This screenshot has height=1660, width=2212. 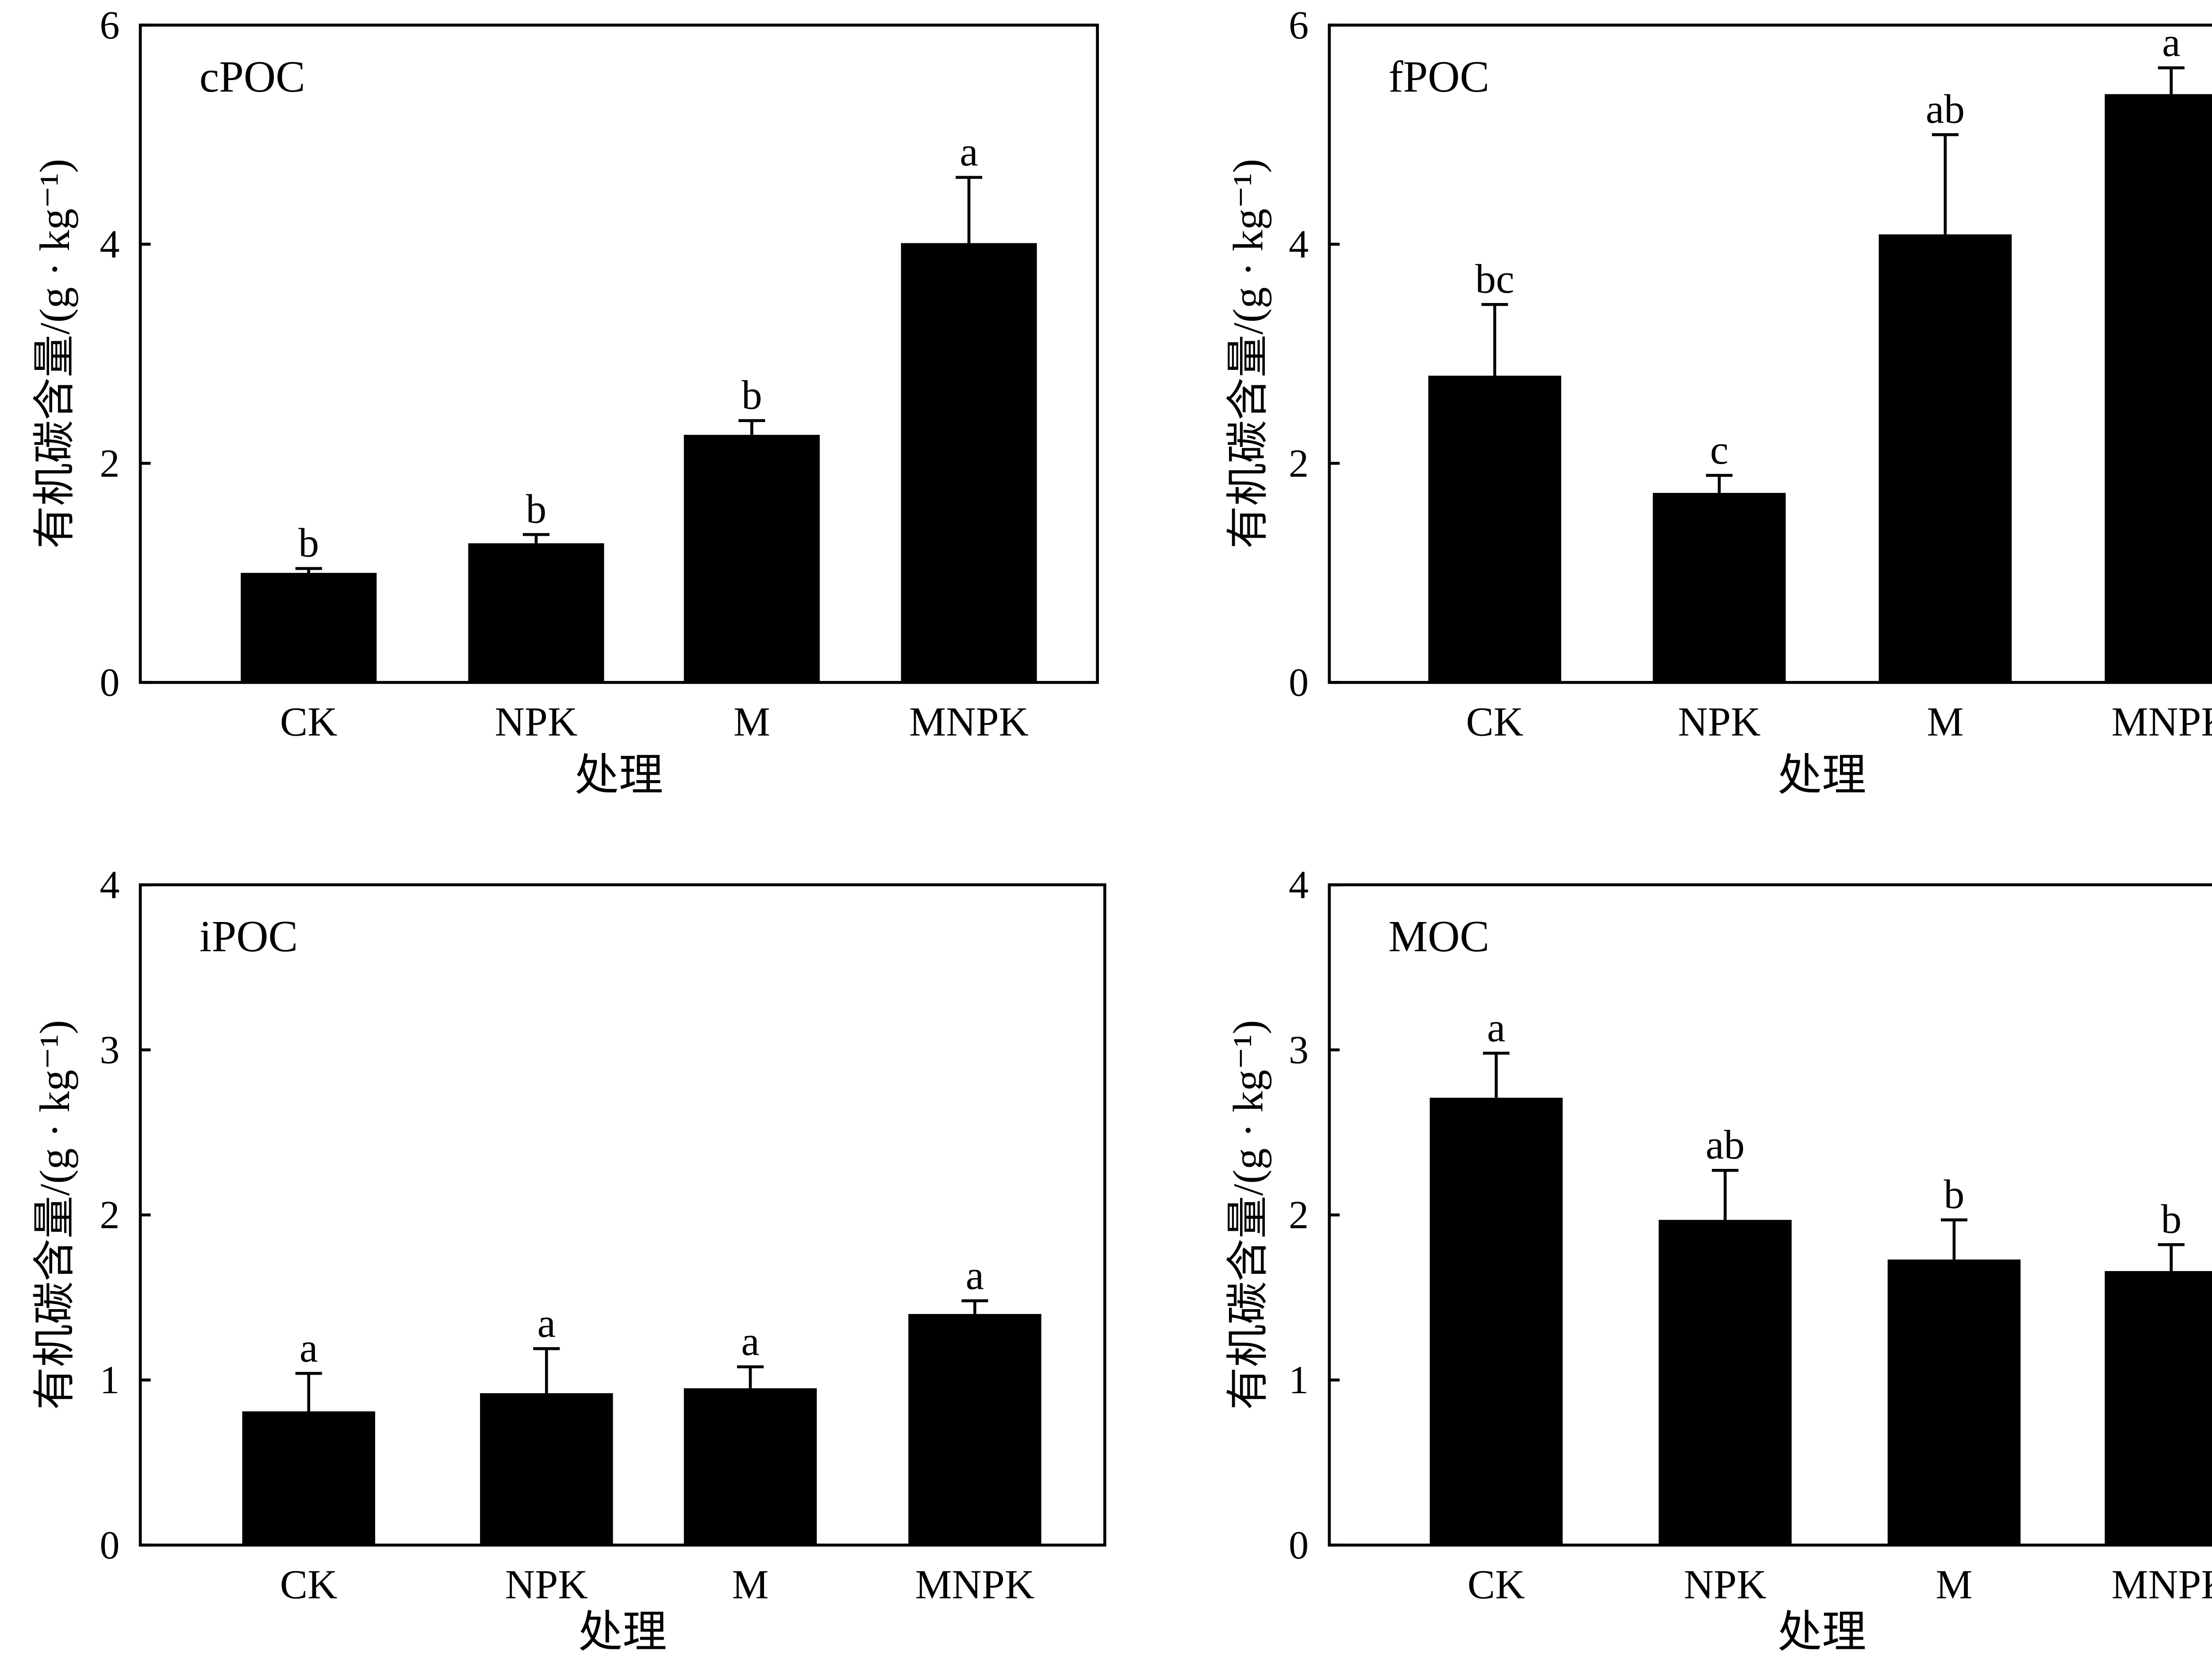 I want to click on panel-label: cPOC, so click(x=252, y=76).